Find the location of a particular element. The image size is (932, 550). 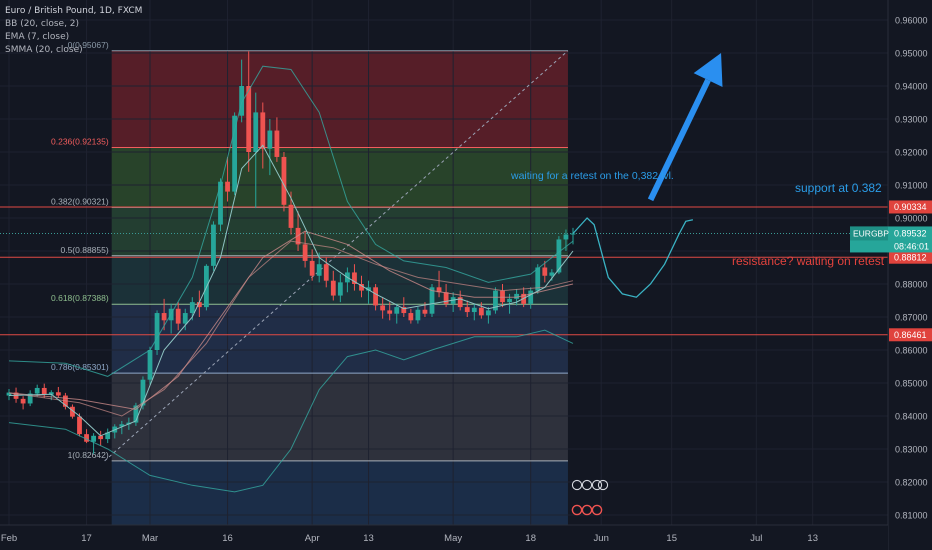

legend-ema: EMA (7, close) is located at coordinates (37, 37).